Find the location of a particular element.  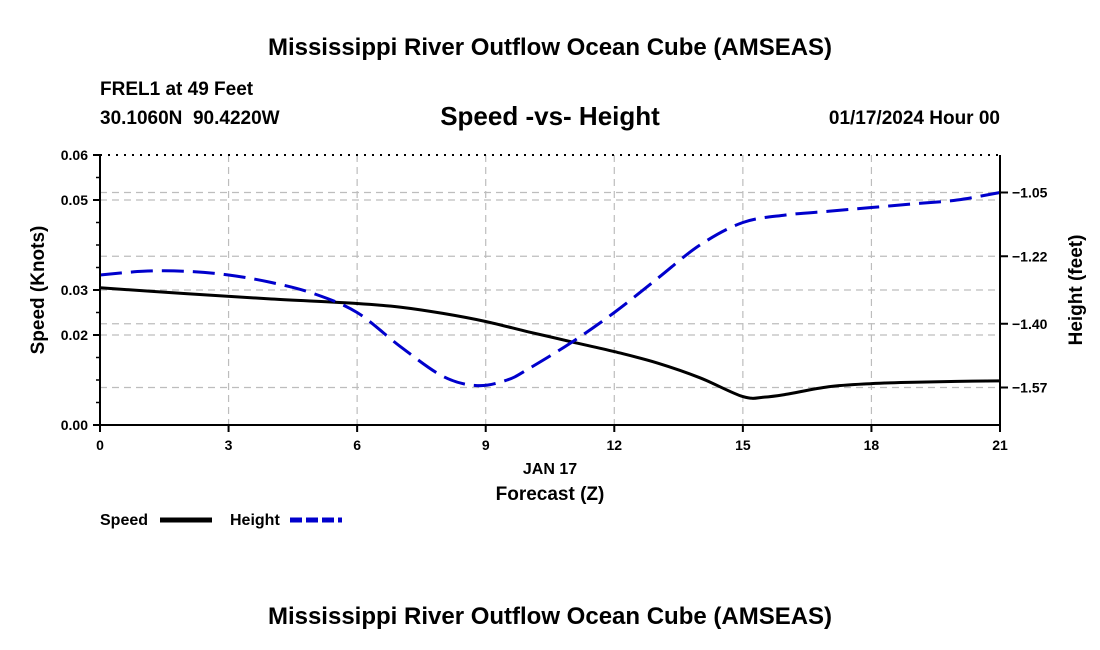

legend-height-label: Height is located at coordinates (255, 520).